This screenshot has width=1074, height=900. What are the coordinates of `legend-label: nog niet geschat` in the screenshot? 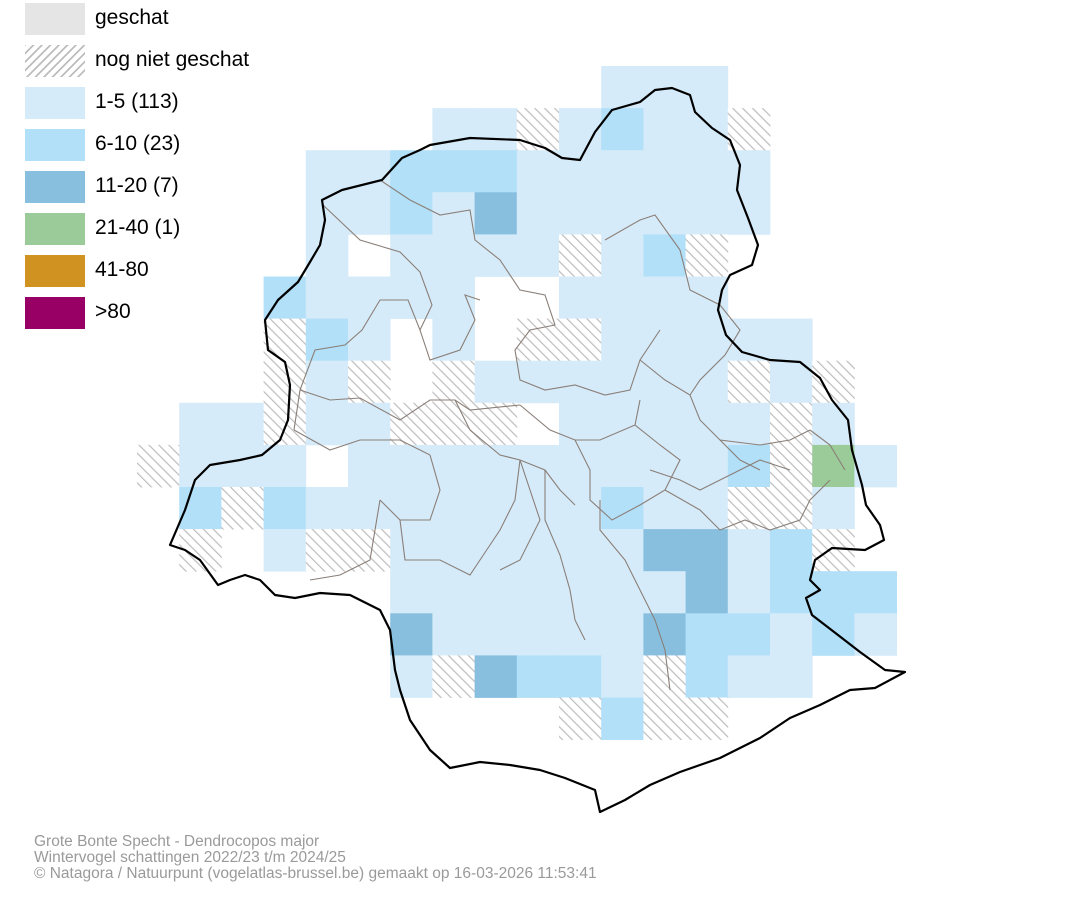 It's located at (172, 59).